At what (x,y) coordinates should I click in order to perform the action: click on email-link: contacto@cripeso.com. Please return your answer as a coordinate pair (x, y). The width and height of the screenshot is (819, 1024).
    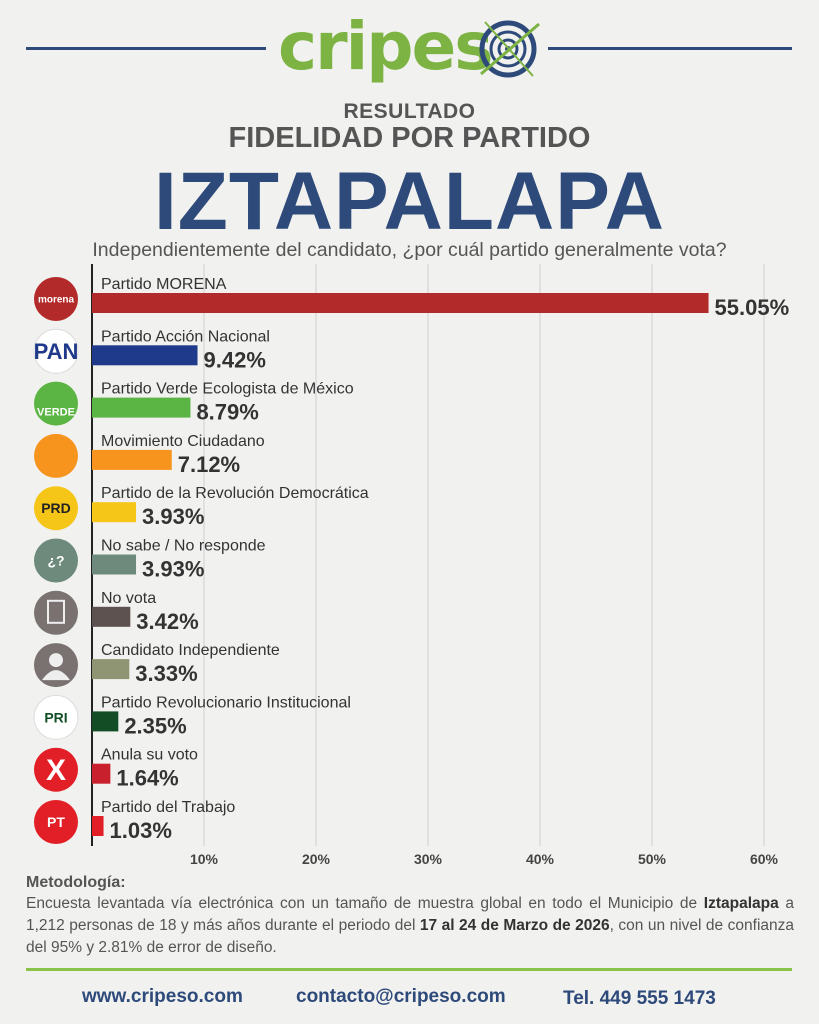
    Looking at the image, I should click on (401, 996).